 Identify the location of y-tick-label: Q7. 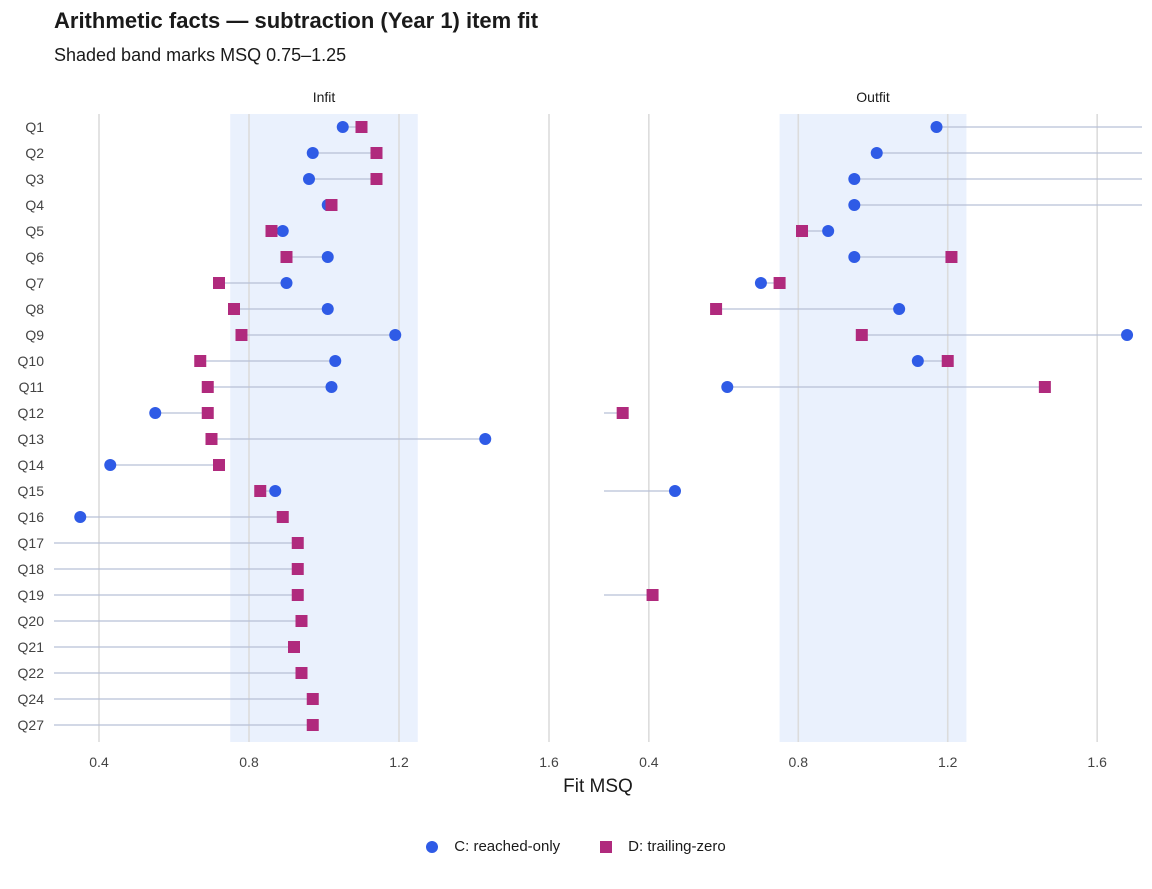
(34, 283).